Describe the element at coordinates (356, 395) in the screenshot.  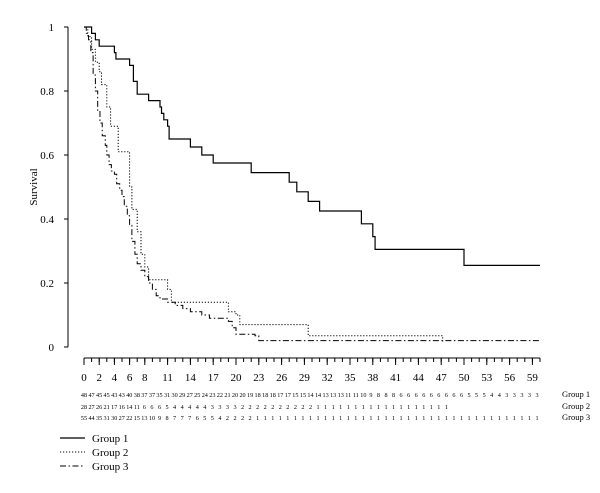
I see `risk-number: 11` at that location.